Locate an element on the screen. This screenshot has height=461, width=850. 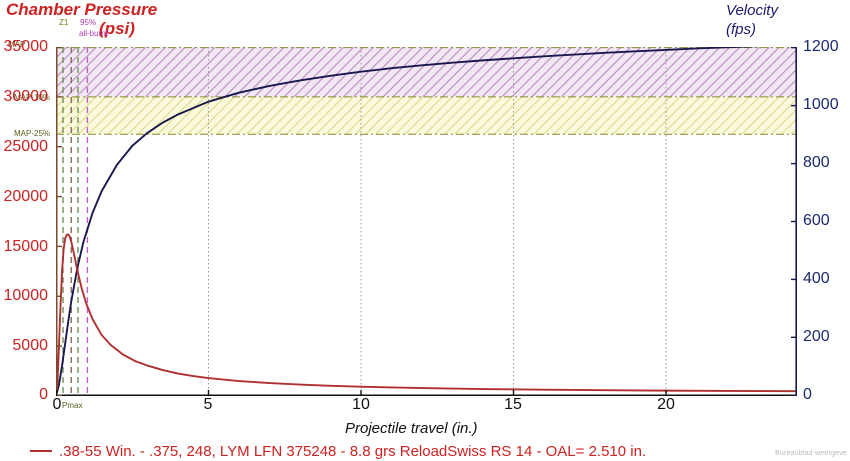
xtick-label-20: 20 is located at coordinates (666, 404).